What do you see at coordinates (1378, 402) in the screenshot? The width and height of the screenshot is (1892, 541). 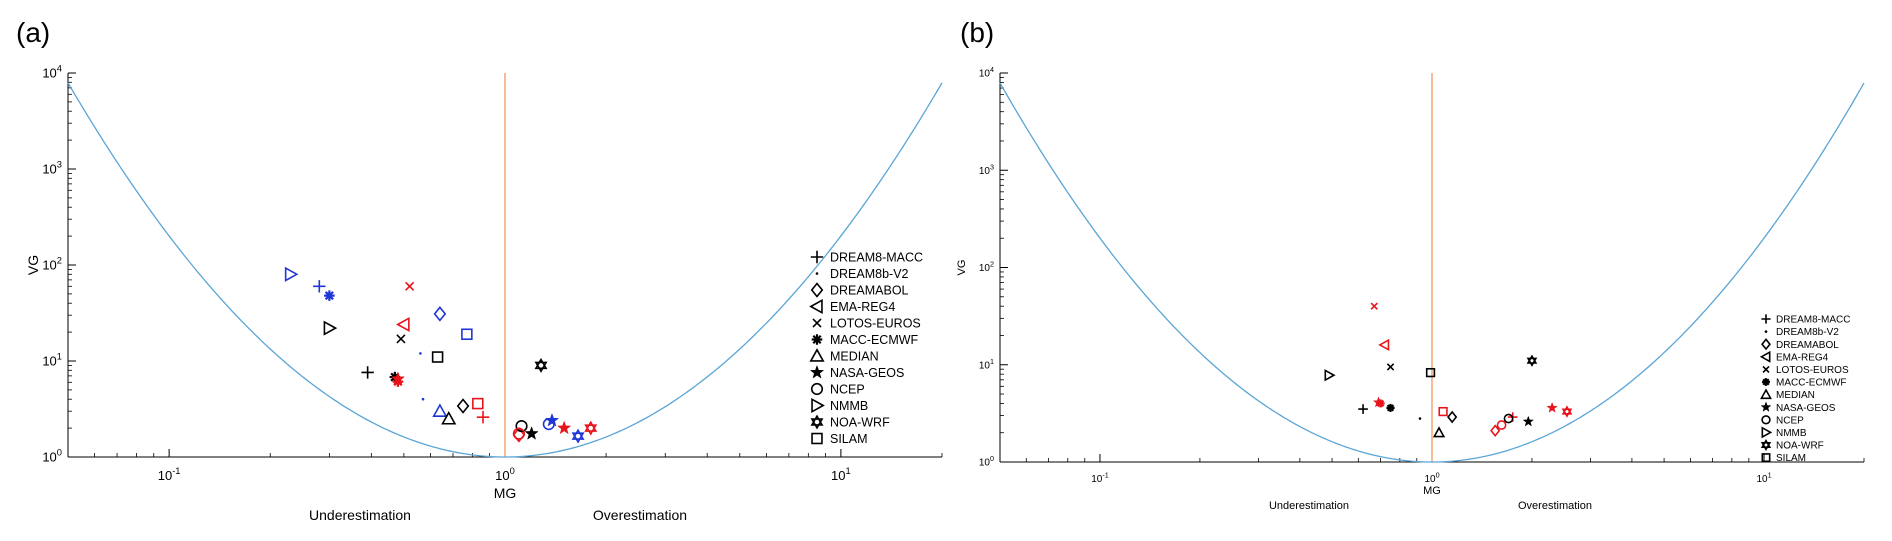 I see `data-point-nasa-geos-red` at bounding box center [1378, 402].